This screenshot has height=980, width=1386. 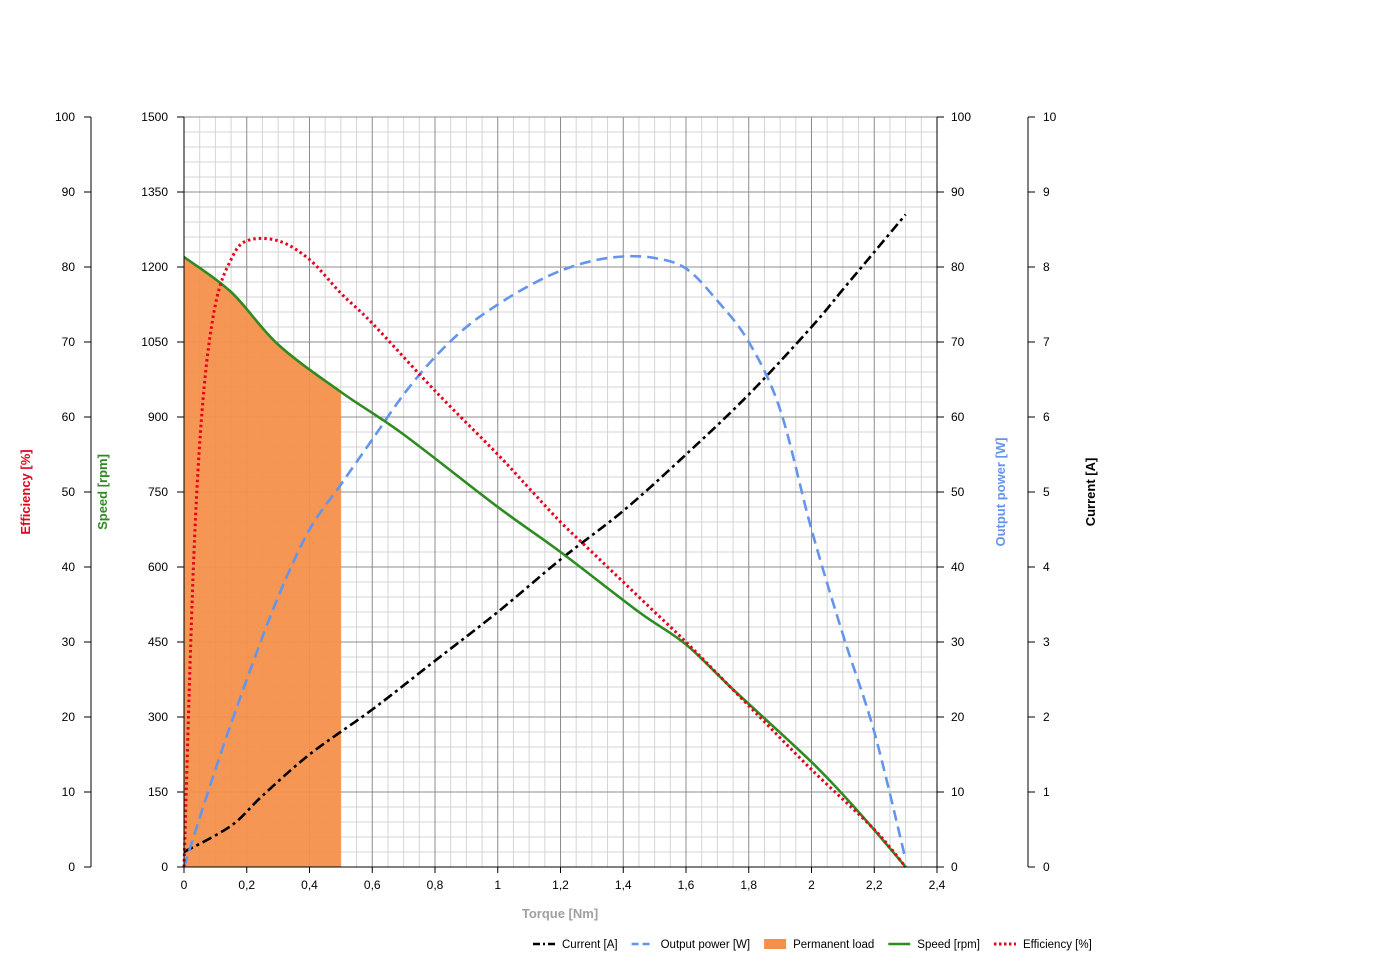 What do you see at coordinates (1046, 567) in the screenshot?
I see `current-tick-label: 4` at bounding box center [1046, 567].